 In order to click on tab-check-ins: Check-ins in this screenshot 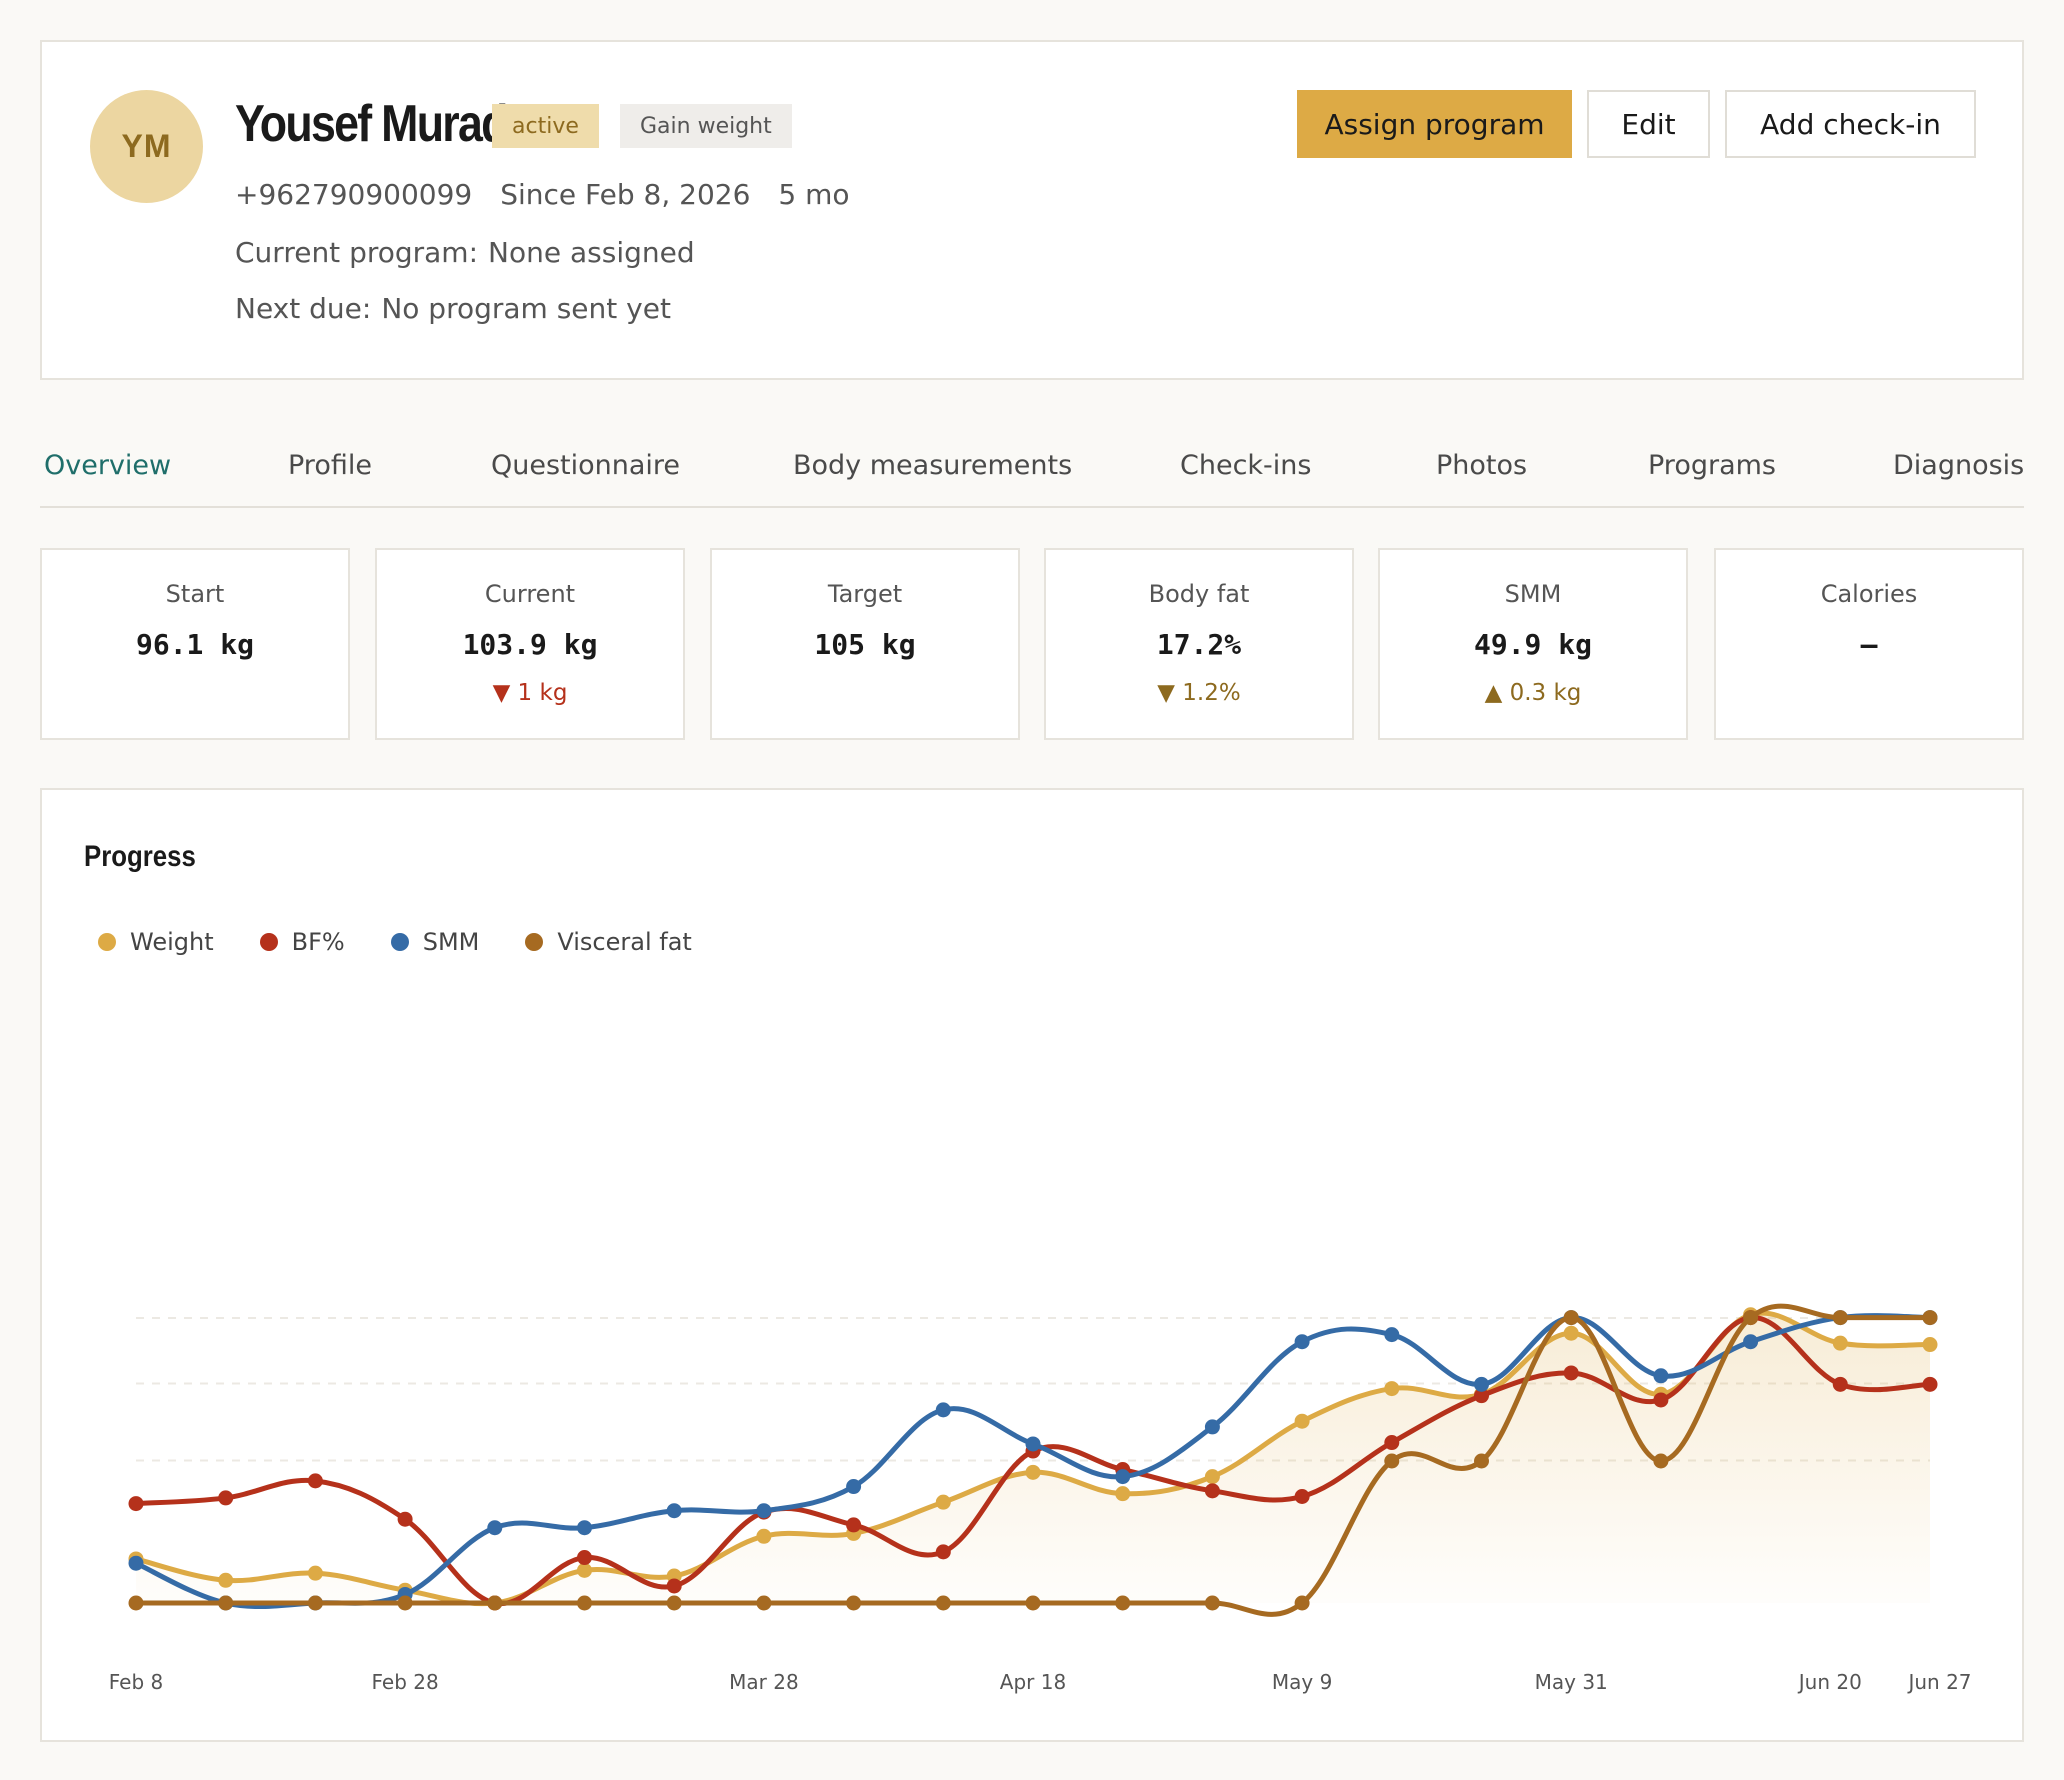, I will do `click(1246, 465)`.